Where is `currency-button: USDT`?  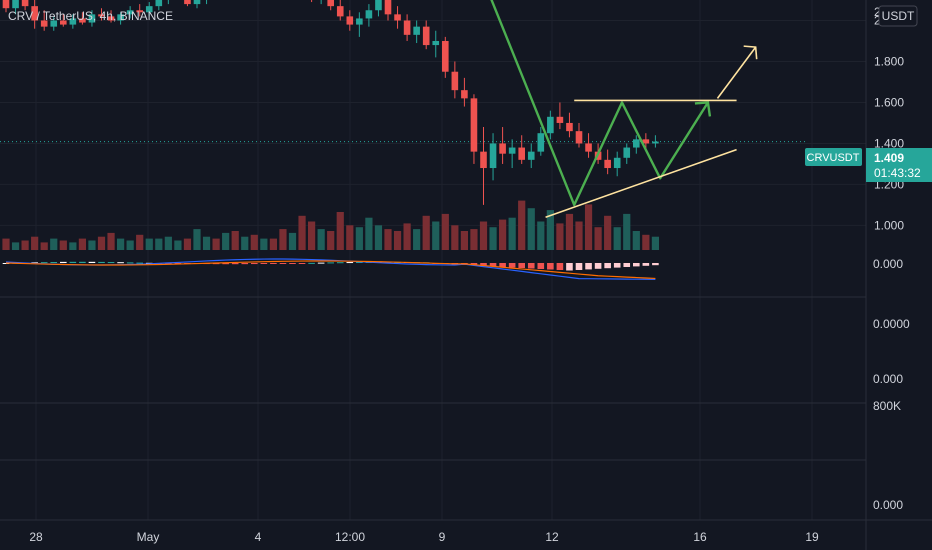 currency-button: USDT is located at coordinates (898, 16).